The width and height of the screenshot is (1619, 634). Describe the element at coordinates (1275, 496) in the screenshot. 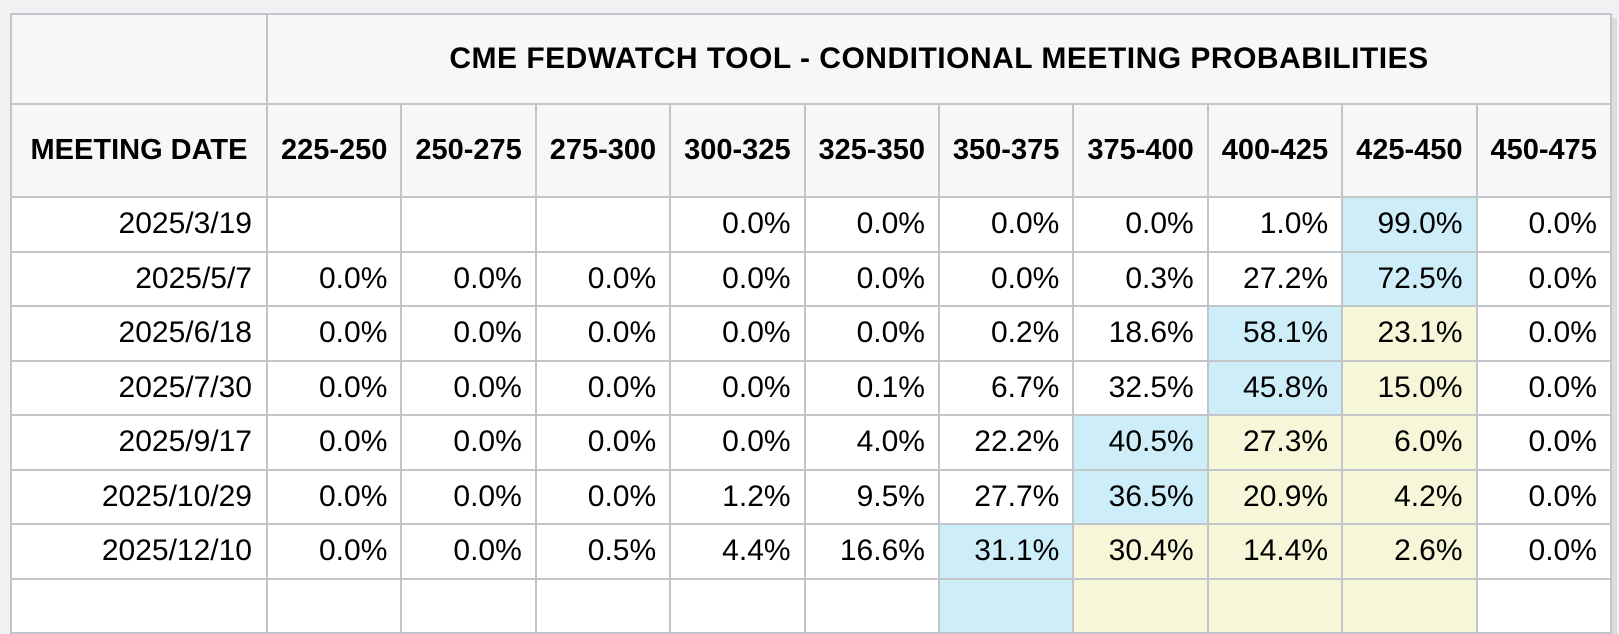

I see `probability-cell: 20.9%` at that location.